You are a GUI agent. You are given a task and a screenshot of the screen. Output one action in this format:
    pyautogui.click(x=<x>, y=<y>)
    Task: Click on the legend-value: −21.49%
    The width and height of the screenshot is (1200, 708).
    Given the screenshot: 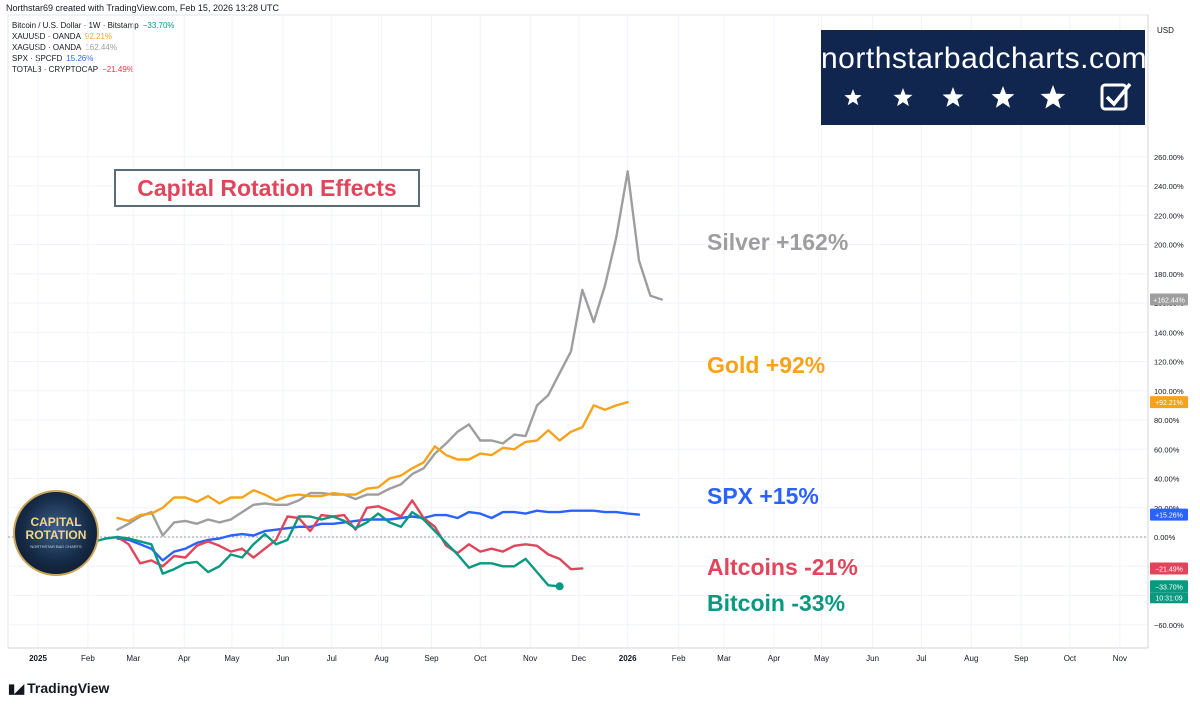 What is the action you would take?
    pyautogui.click(x=118, y=69)
    